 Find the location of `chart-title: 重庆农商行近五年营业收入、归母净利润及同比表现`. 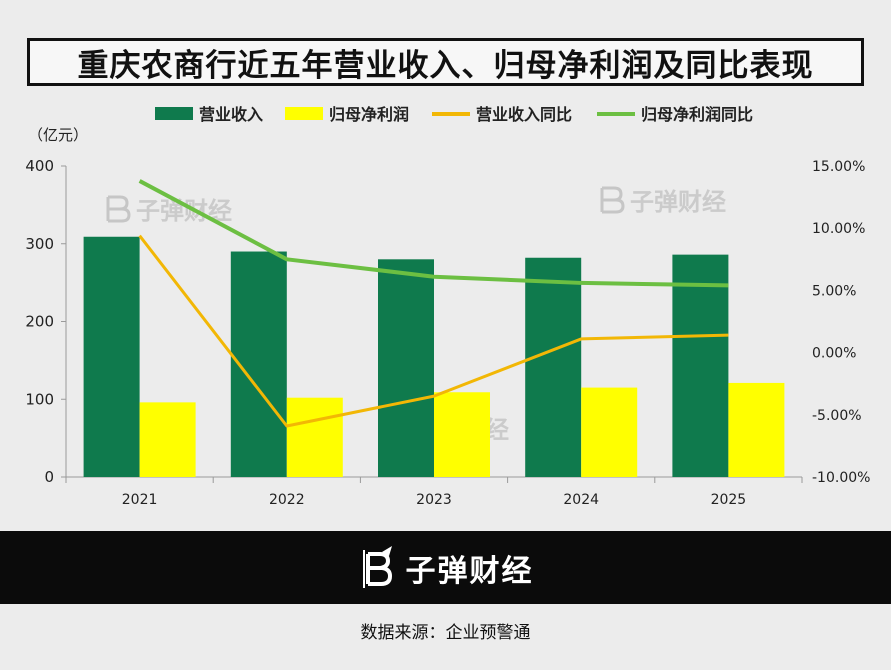

chart-title: 重庆农商行近五年营业收入、归母净利润及同比表现 is located at coordinates (445, 62).